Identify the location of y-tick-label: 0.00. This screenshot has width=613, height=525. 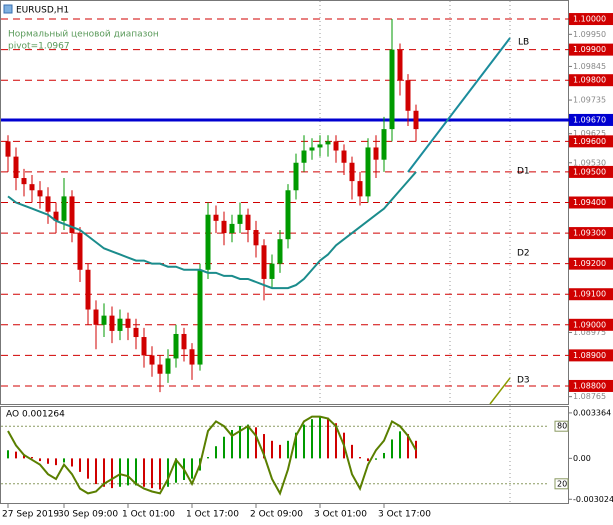
(582, 458).